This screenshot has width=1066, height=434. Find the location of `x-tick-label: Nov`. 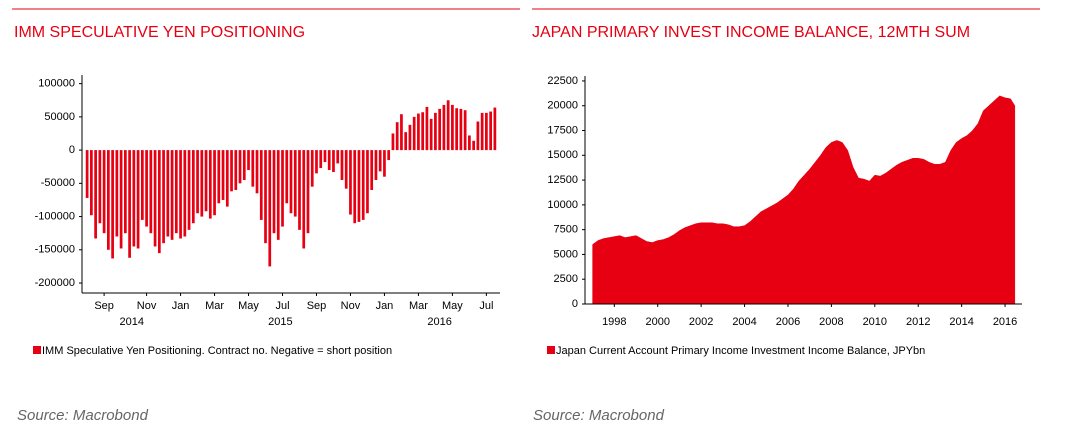

x-tick-label: Nov is located at coordinates (147, 306).